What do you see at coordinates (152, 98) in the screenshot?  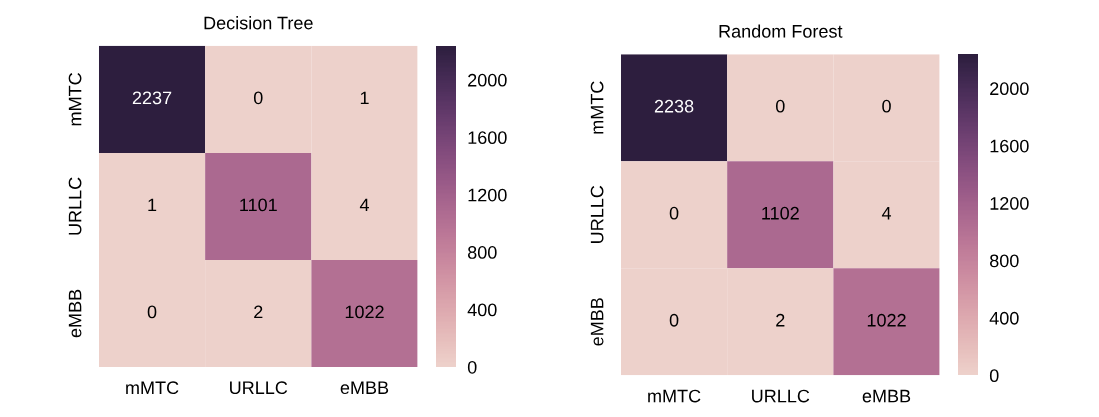 I see `data-label: 2237` at bounding box center [152, 98].